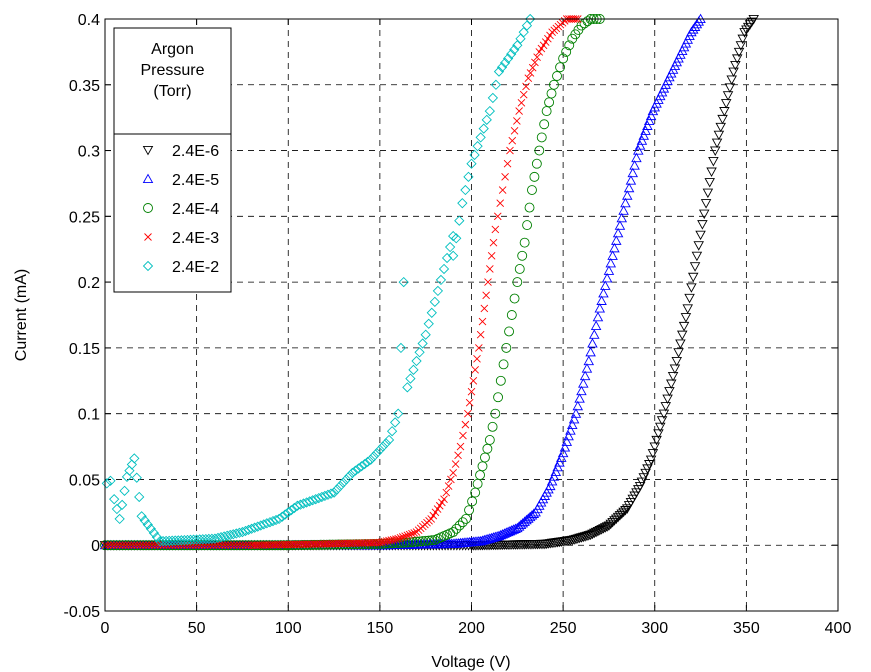  What do you see at coordinates (84, 86) in the screenshot?
I see `y-tick-label: 0.35` at bounding box center [84, 86].